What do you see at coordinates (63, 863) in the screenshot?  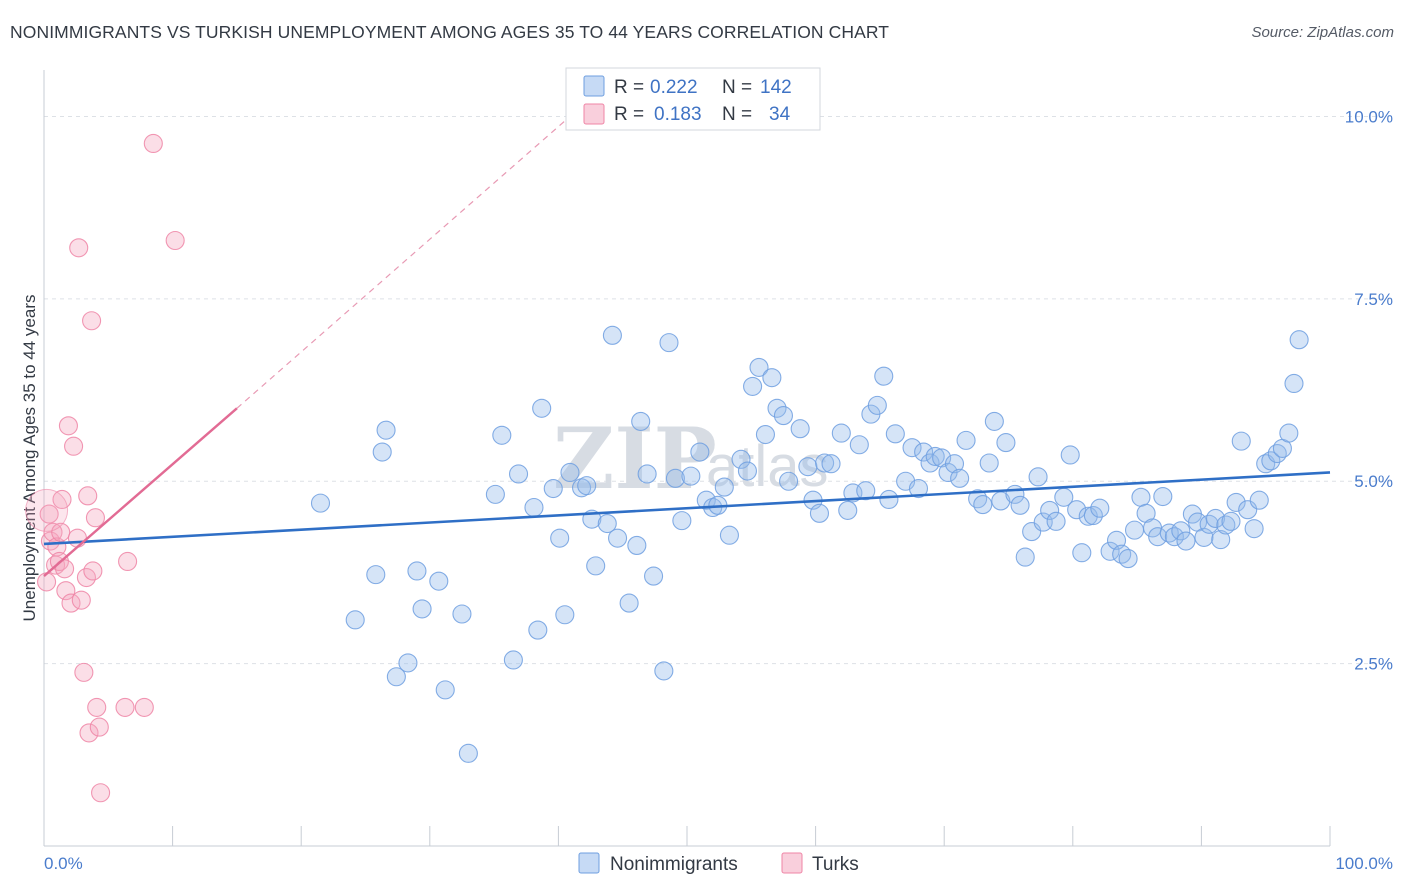 I see `x-tick-label-min: 0.0%` at bounding box center [63, 863].